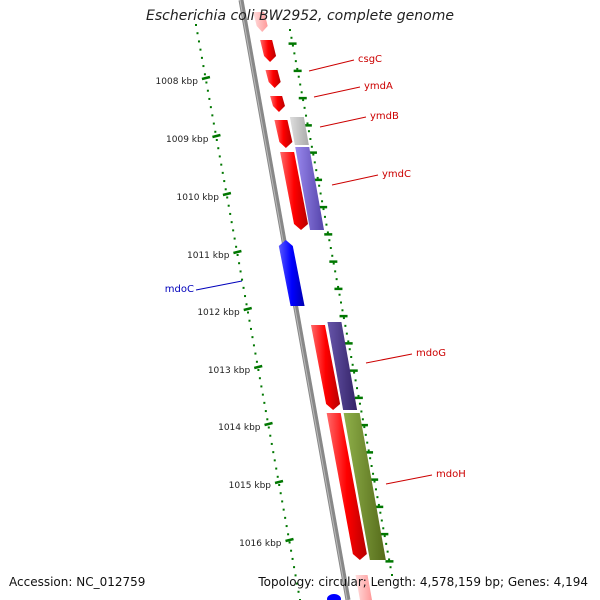 The height and width of the screenshot is (600, 600). What do you see at coordinates (229, 371) in the screenshot?
I see `kbp-label: 1013 kbp` at bounding box center [229, 371].